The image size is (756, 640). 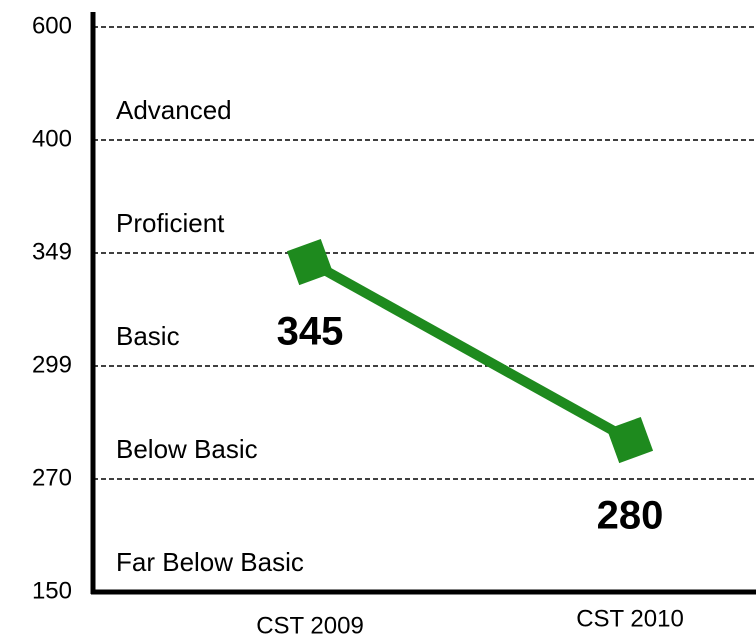 I want to click on value-label: 280, so click(x=630, y=516).